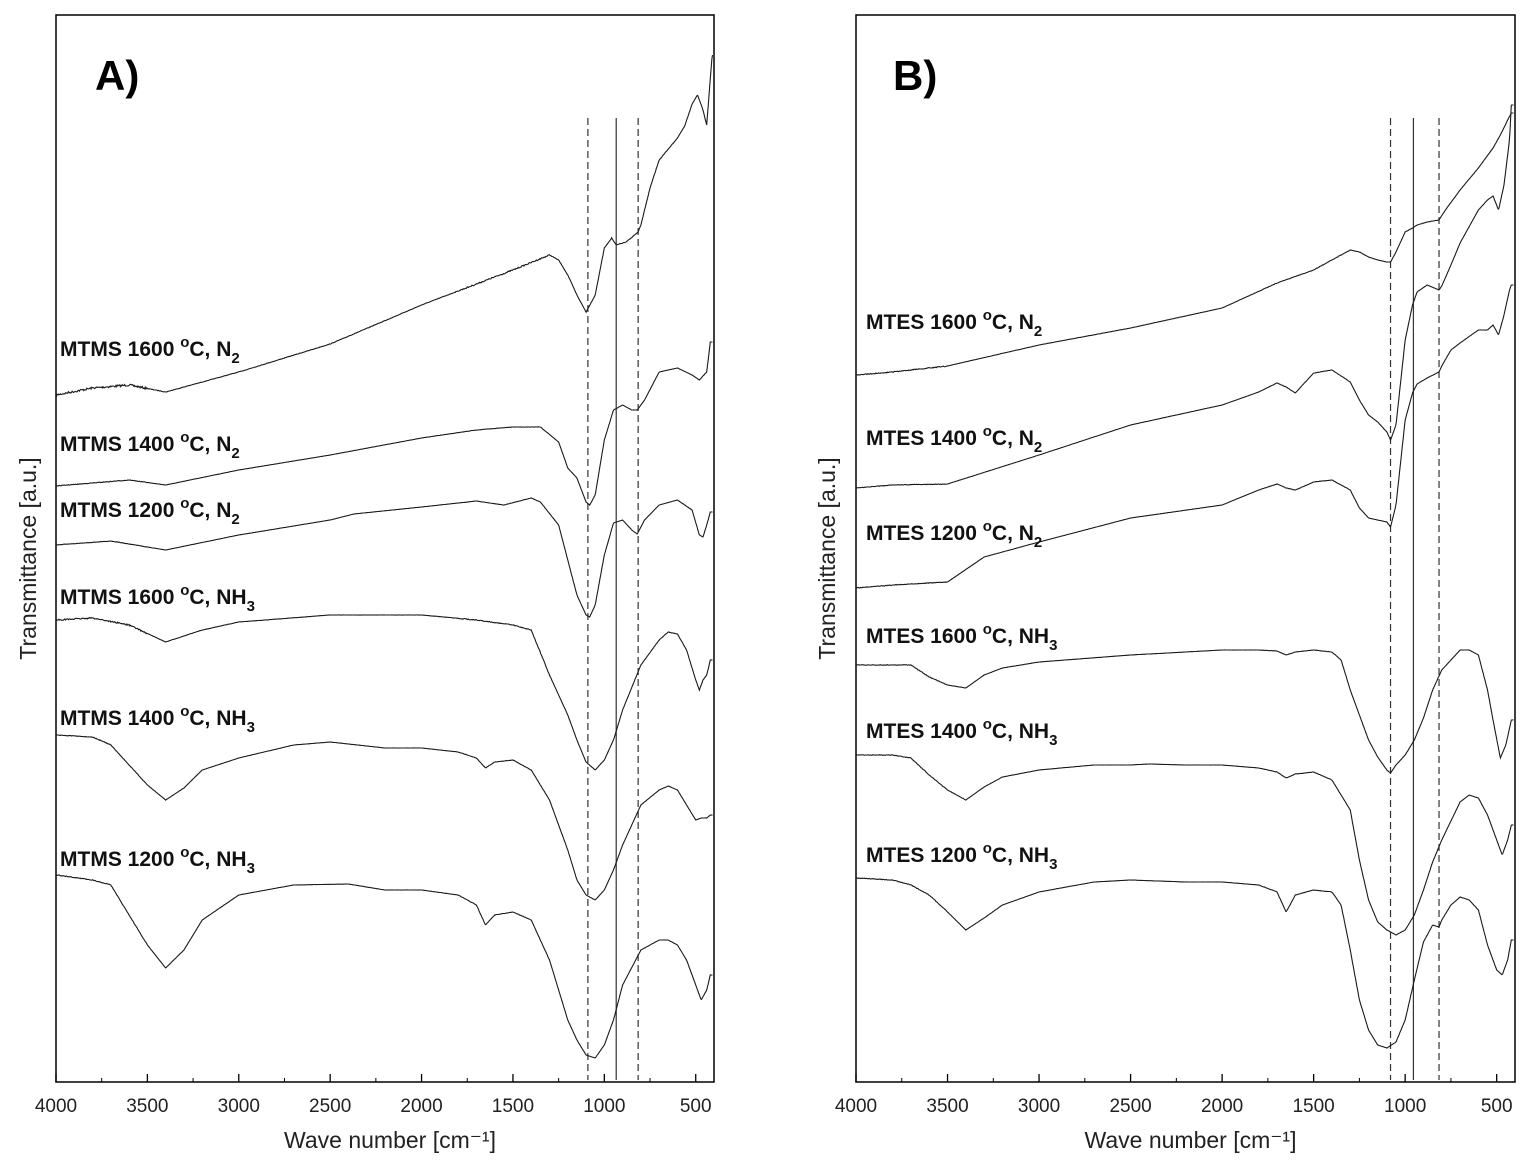 Image resolution: width=1537 pixels, height=1168 pixels. What do you see at coordinates (954, 323) in the screenshot?
I see `series-label: MTES 1600 oC, N2` at bounding box center [954, 323].